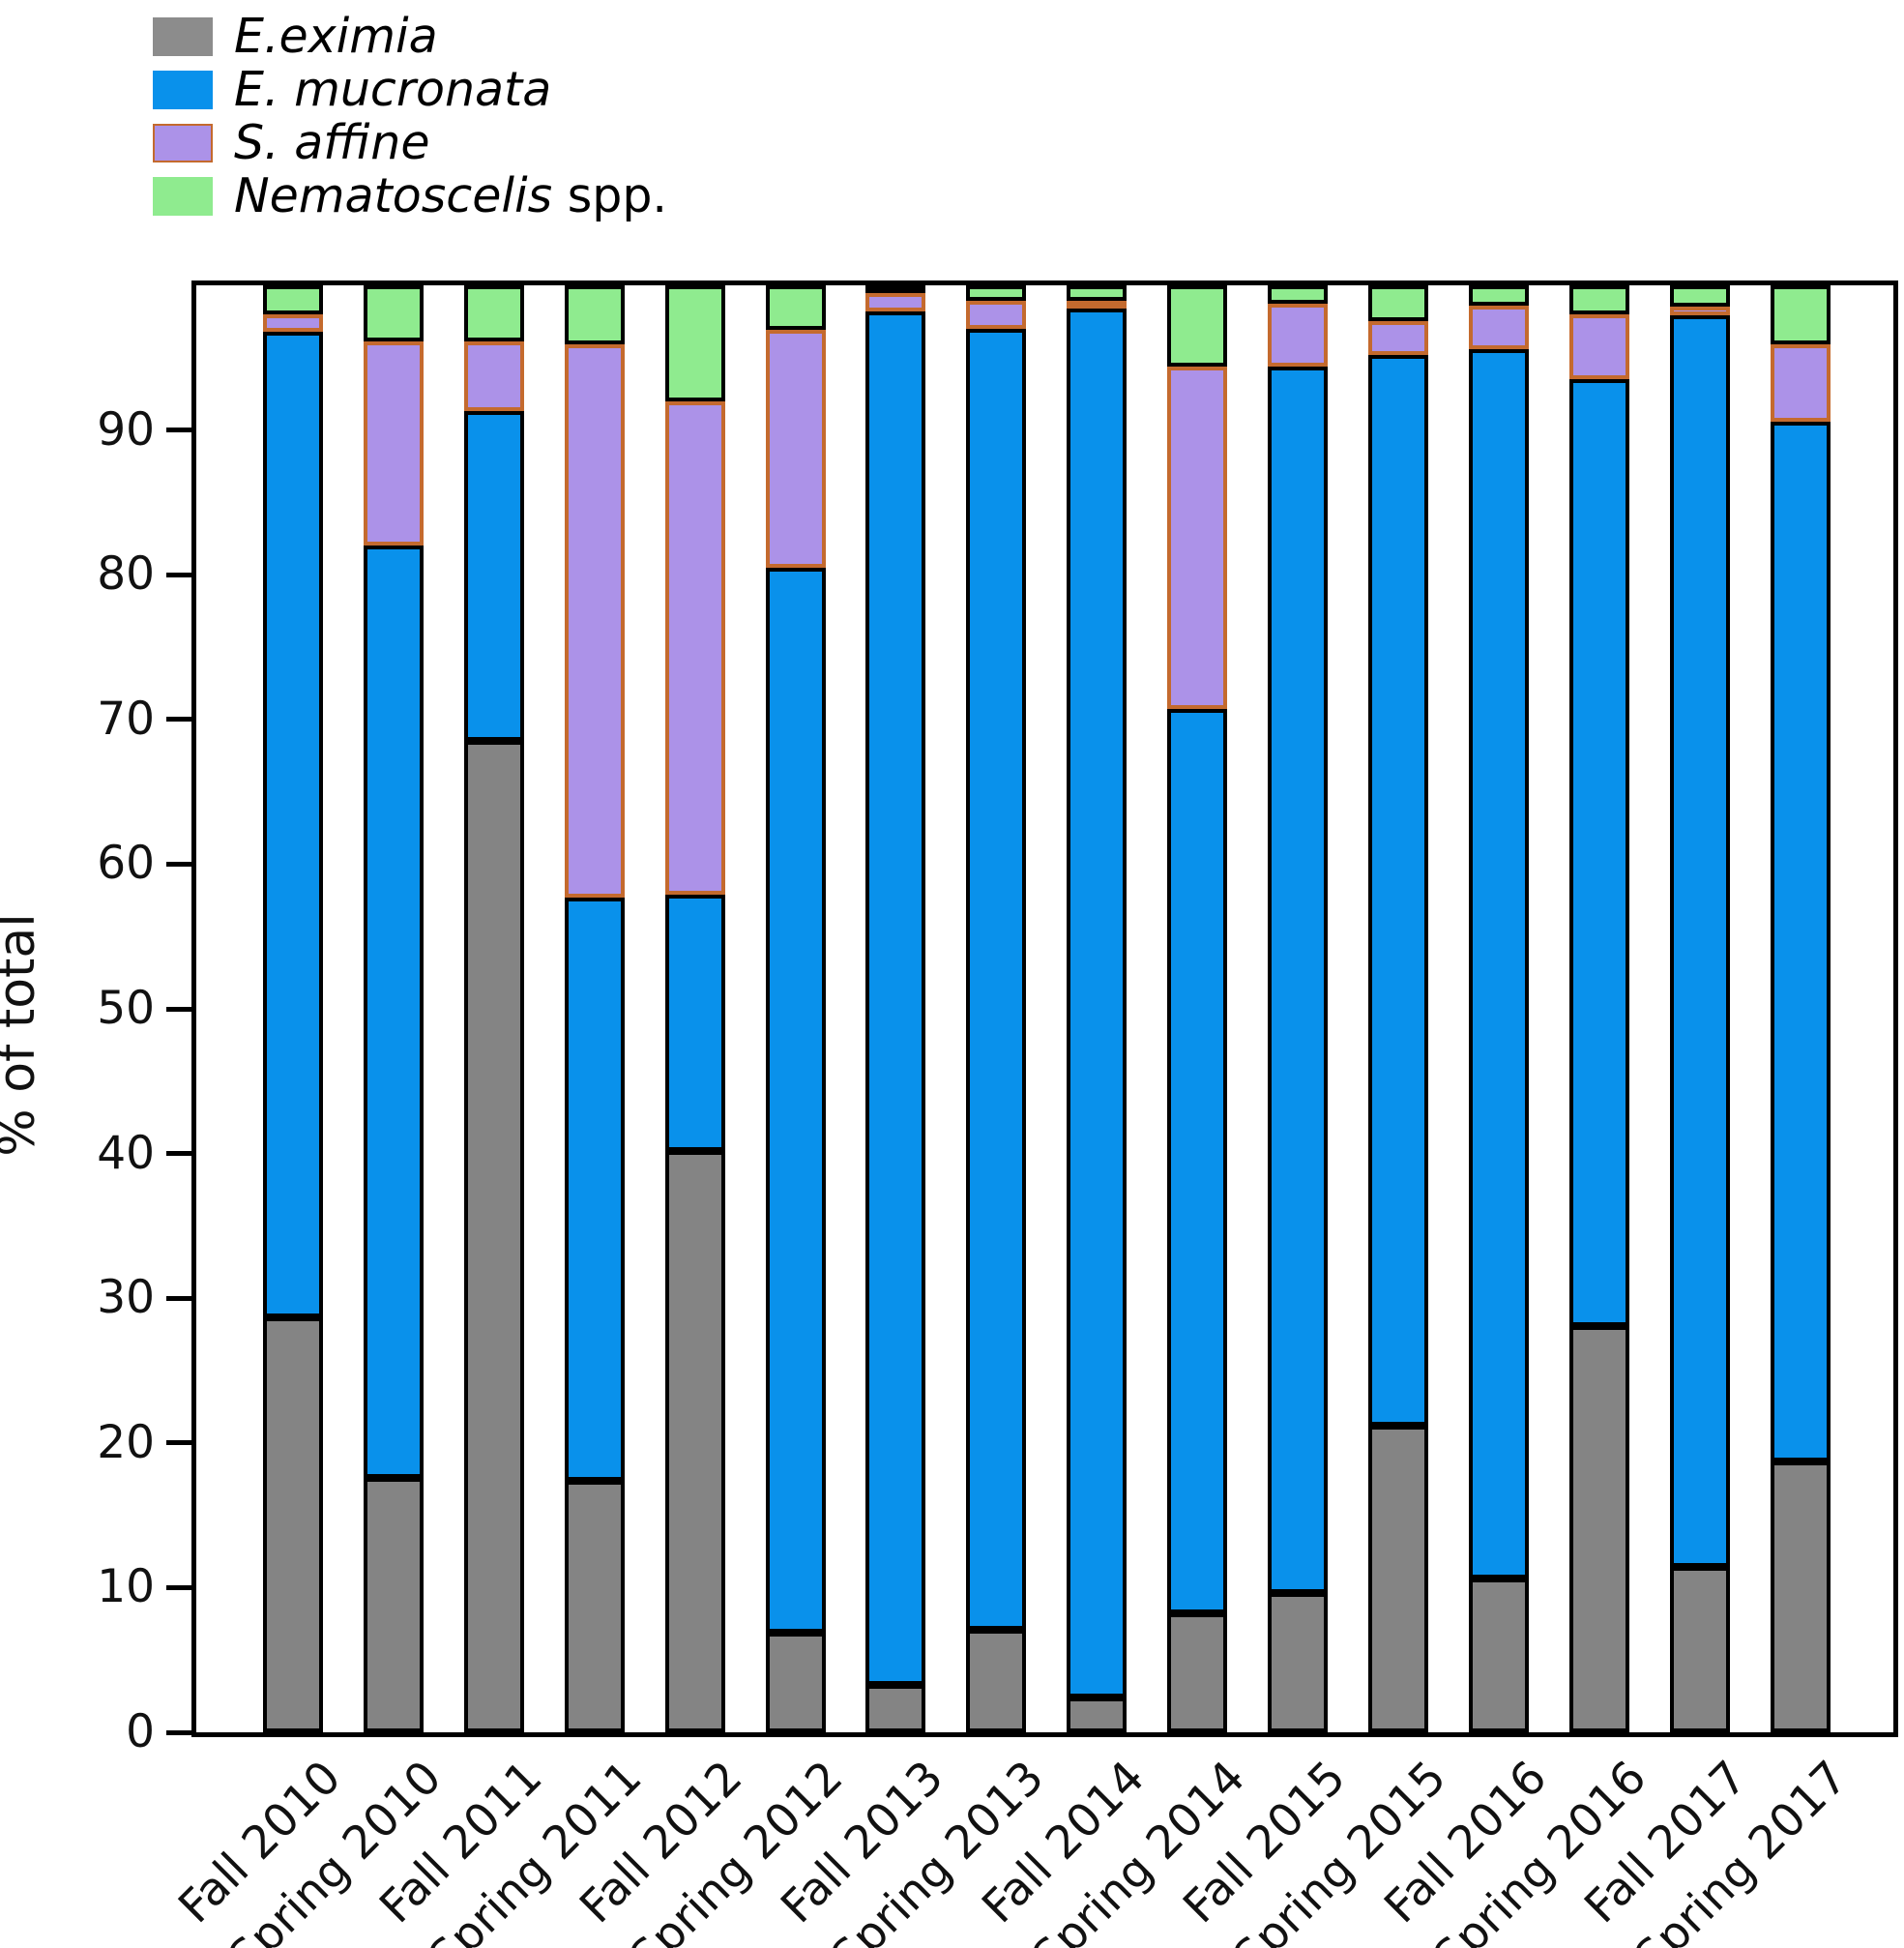 Image resolution: width=1904 pixels, height=1948 pixels. Describe the element at coordinates (23, 1035) in the screenshot. I see `y-axis-title: % of total` at that location.